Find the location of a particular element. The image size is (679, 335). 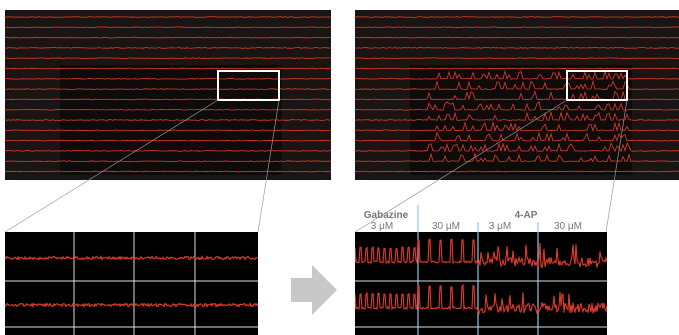

zoom-right is located at coordinates (481, 283).